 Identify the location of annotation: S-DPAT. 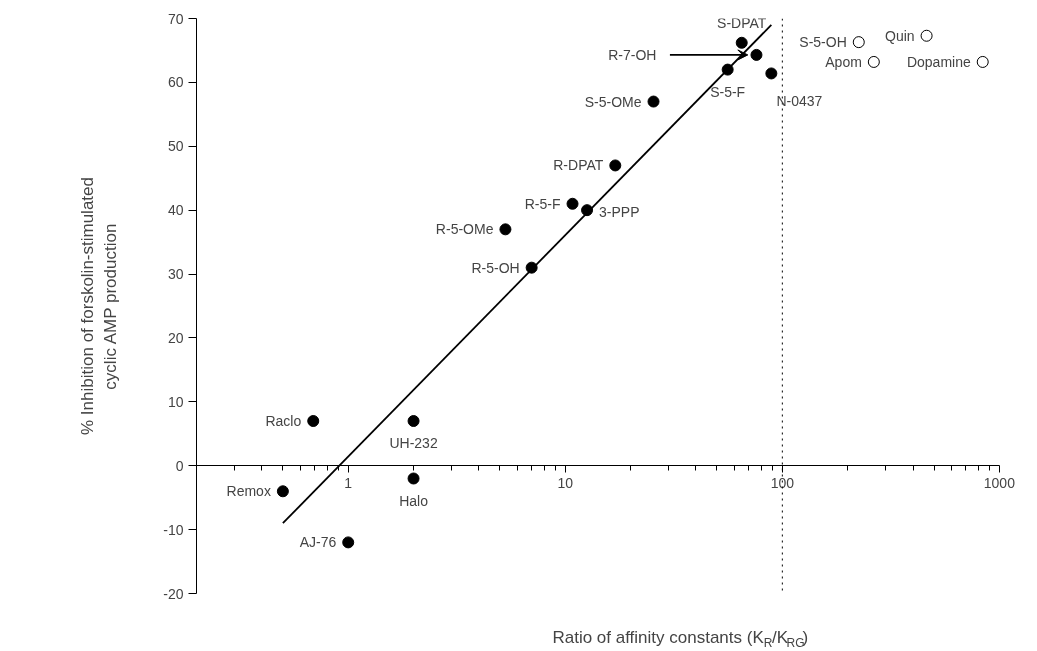
(742, 22).